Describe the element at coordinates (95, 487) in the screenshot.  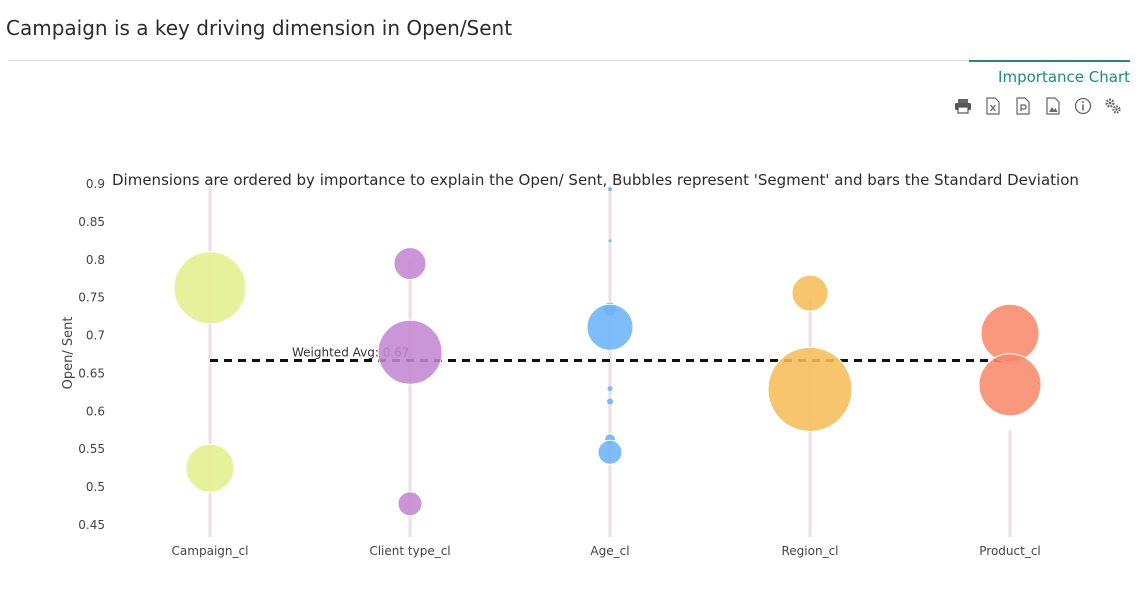
I see `y-tick-label: 0.5` at that location.